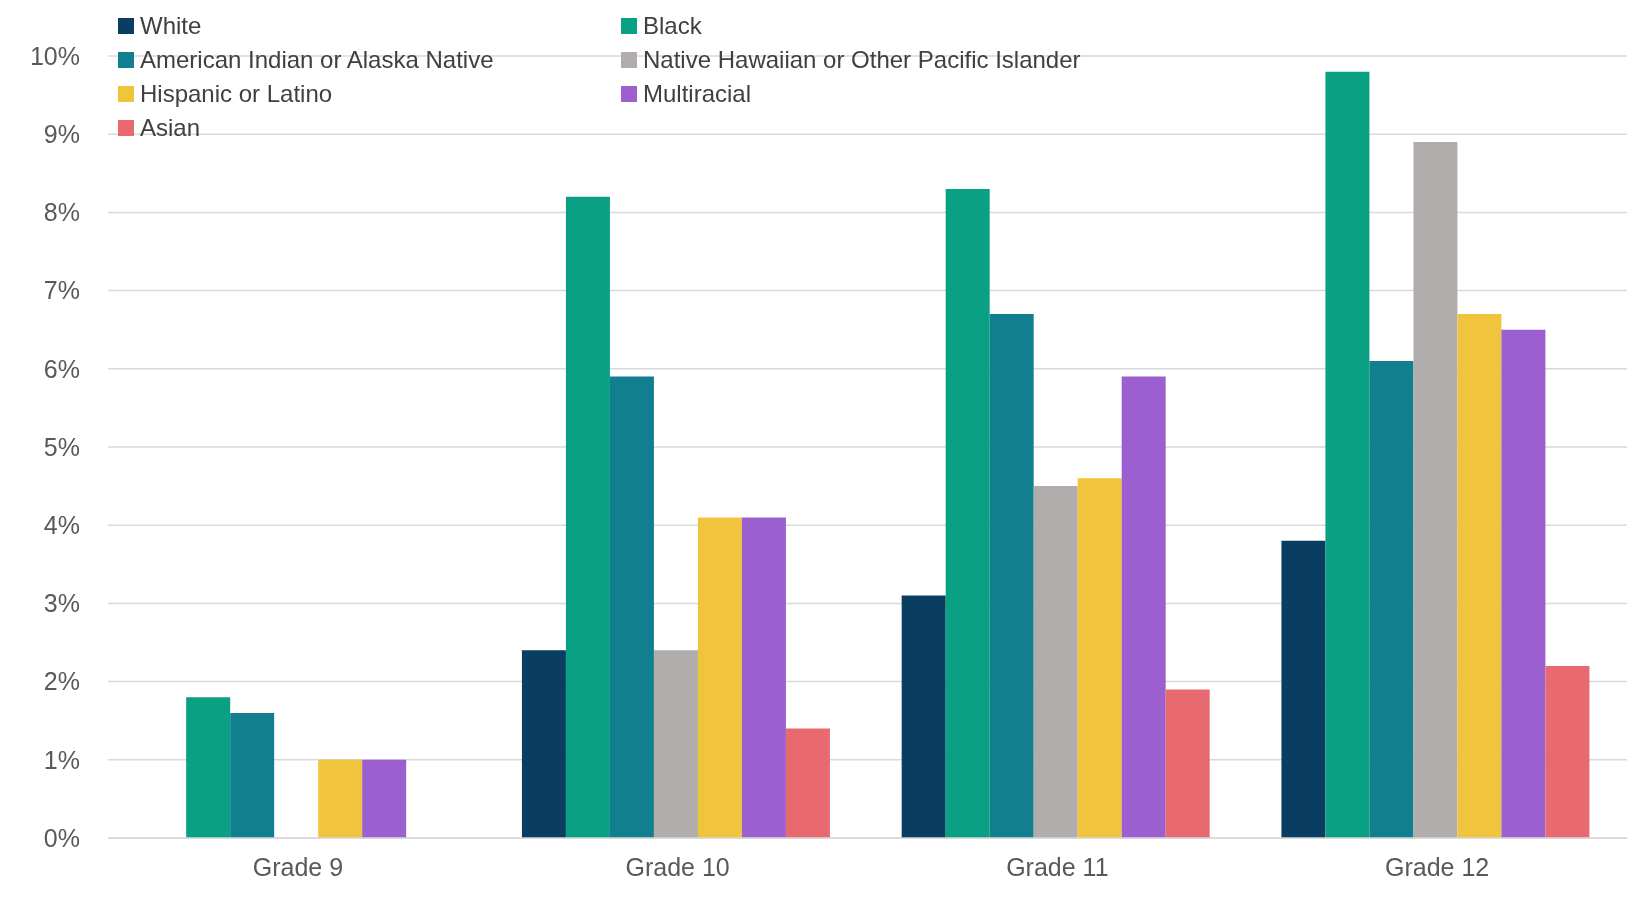 The width and height of the screenshot is (1635, 910). What do you see at coordinates (61, 212) in the screenshot?
I see `y-tick-label: 8%` at bounding box center [61, 212].